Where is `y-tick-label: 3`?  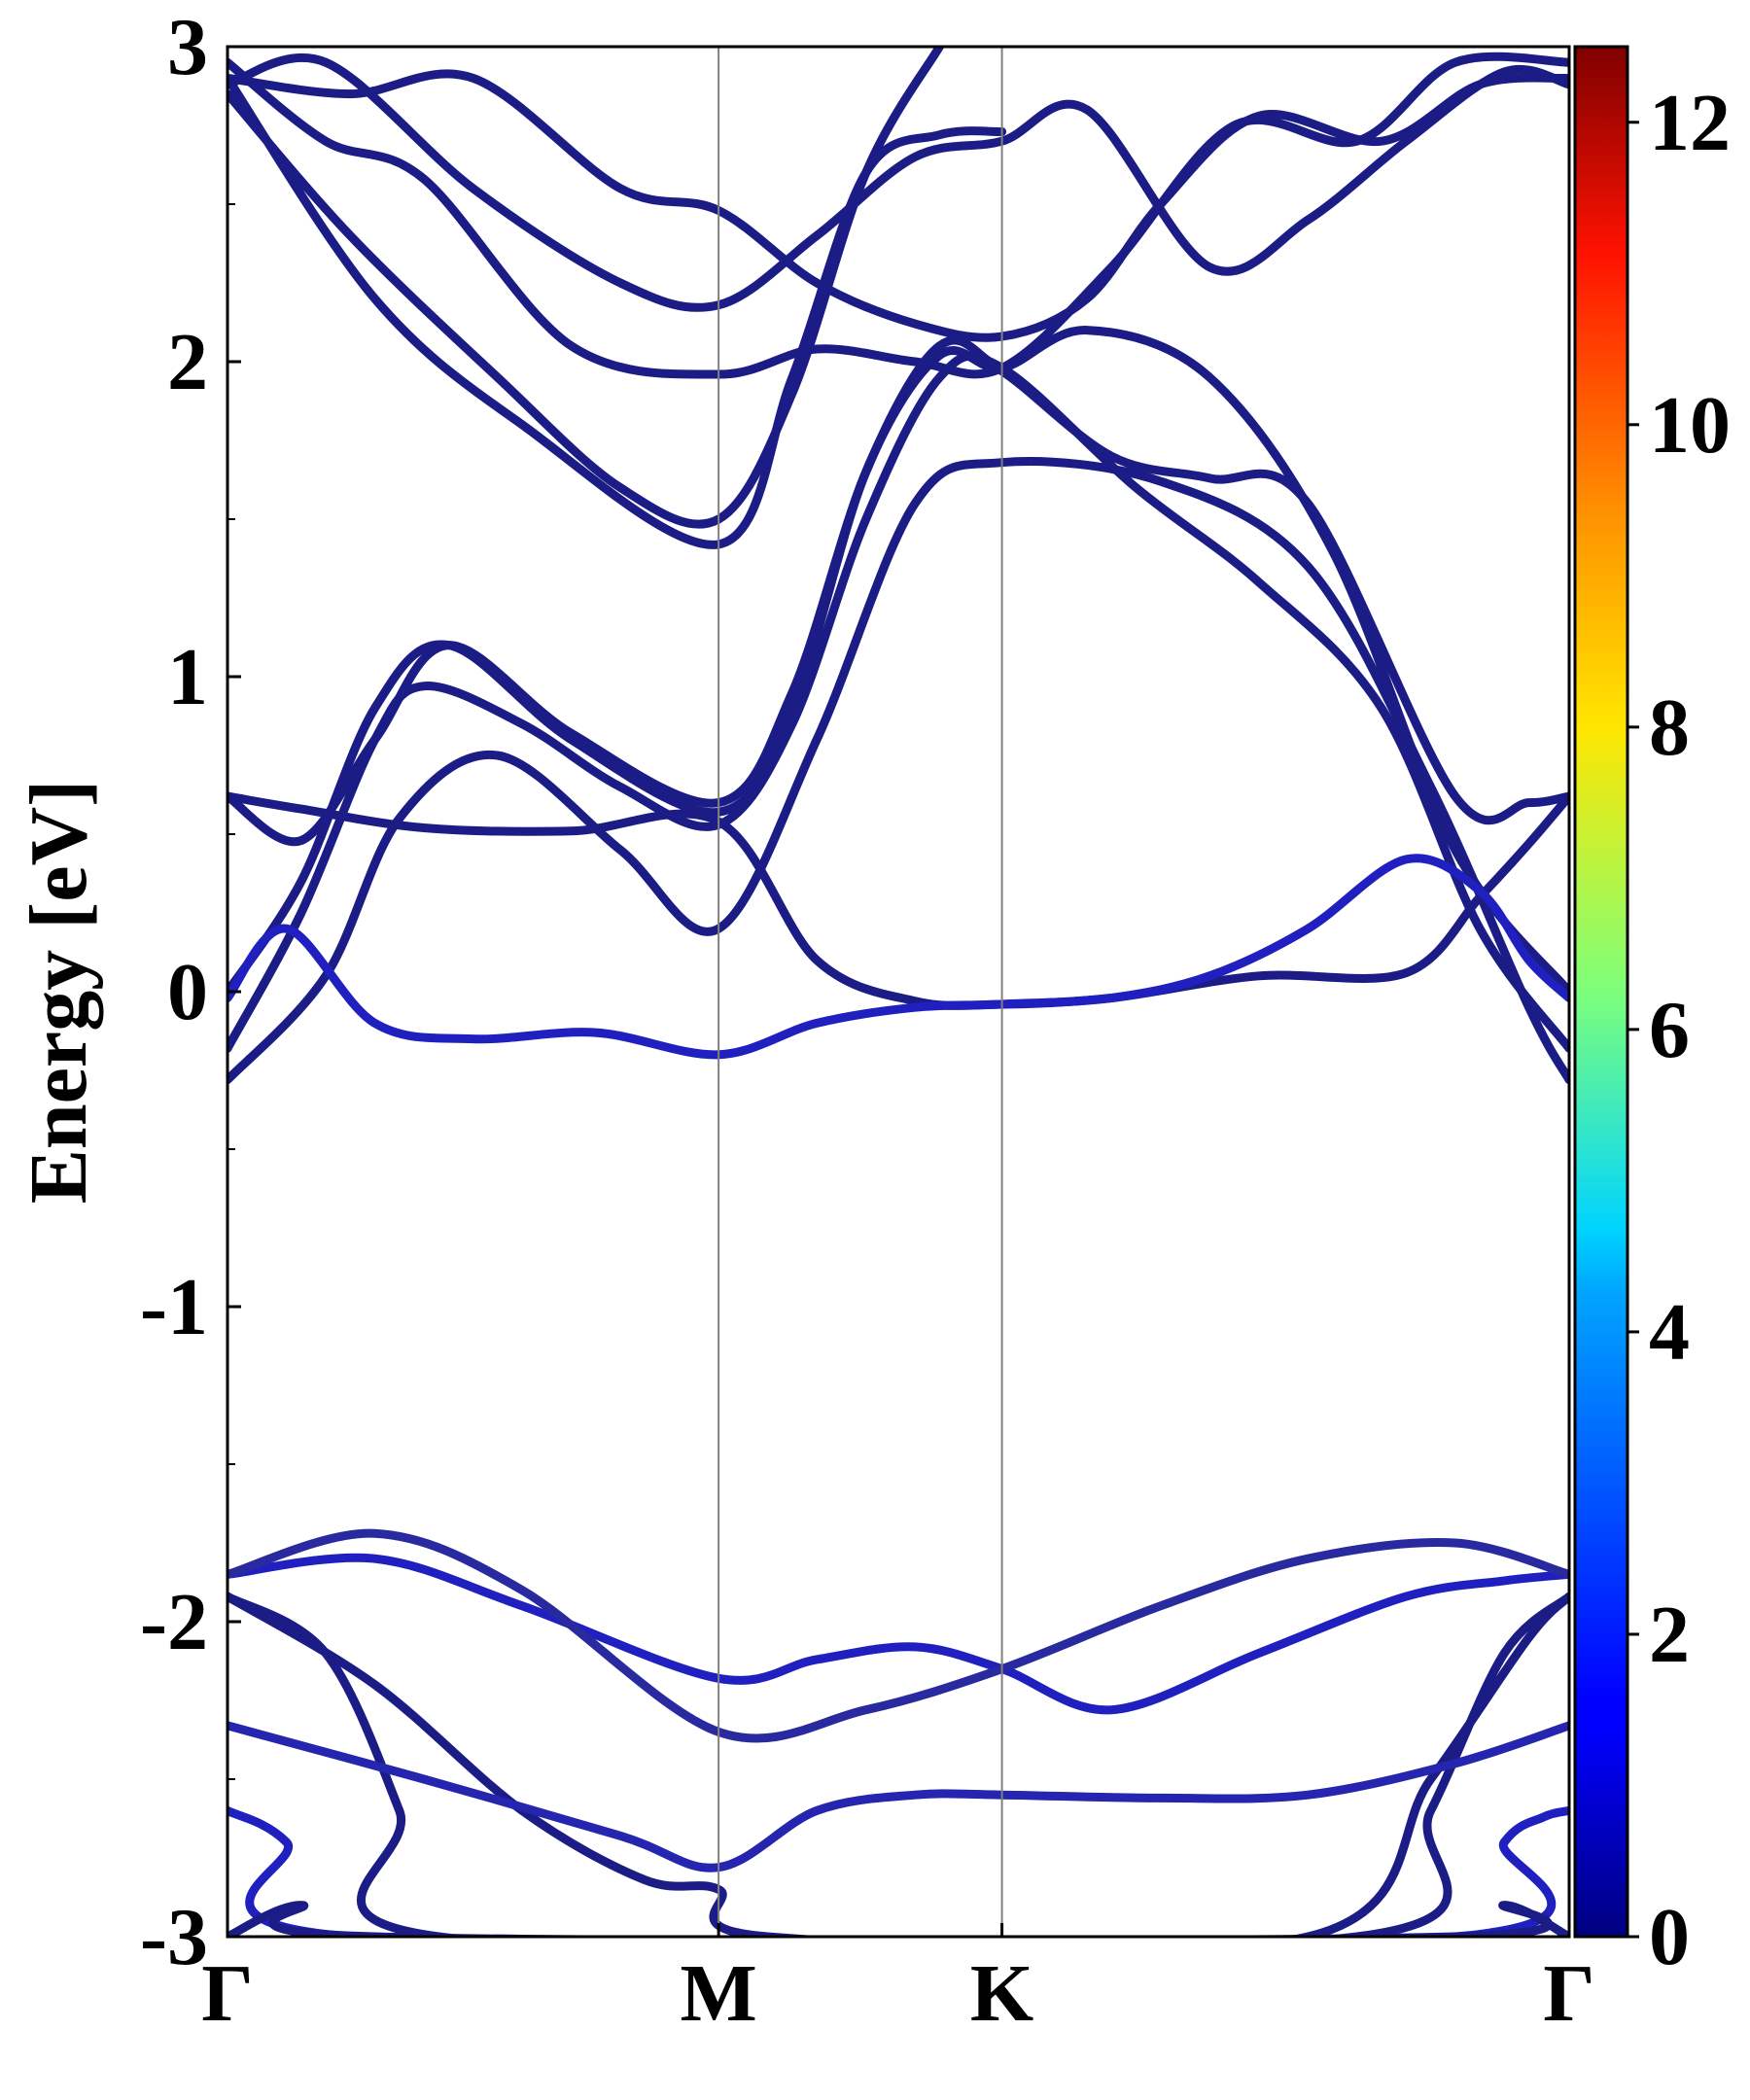
y-tick-label: 3 is located at coordinates (187, 47).